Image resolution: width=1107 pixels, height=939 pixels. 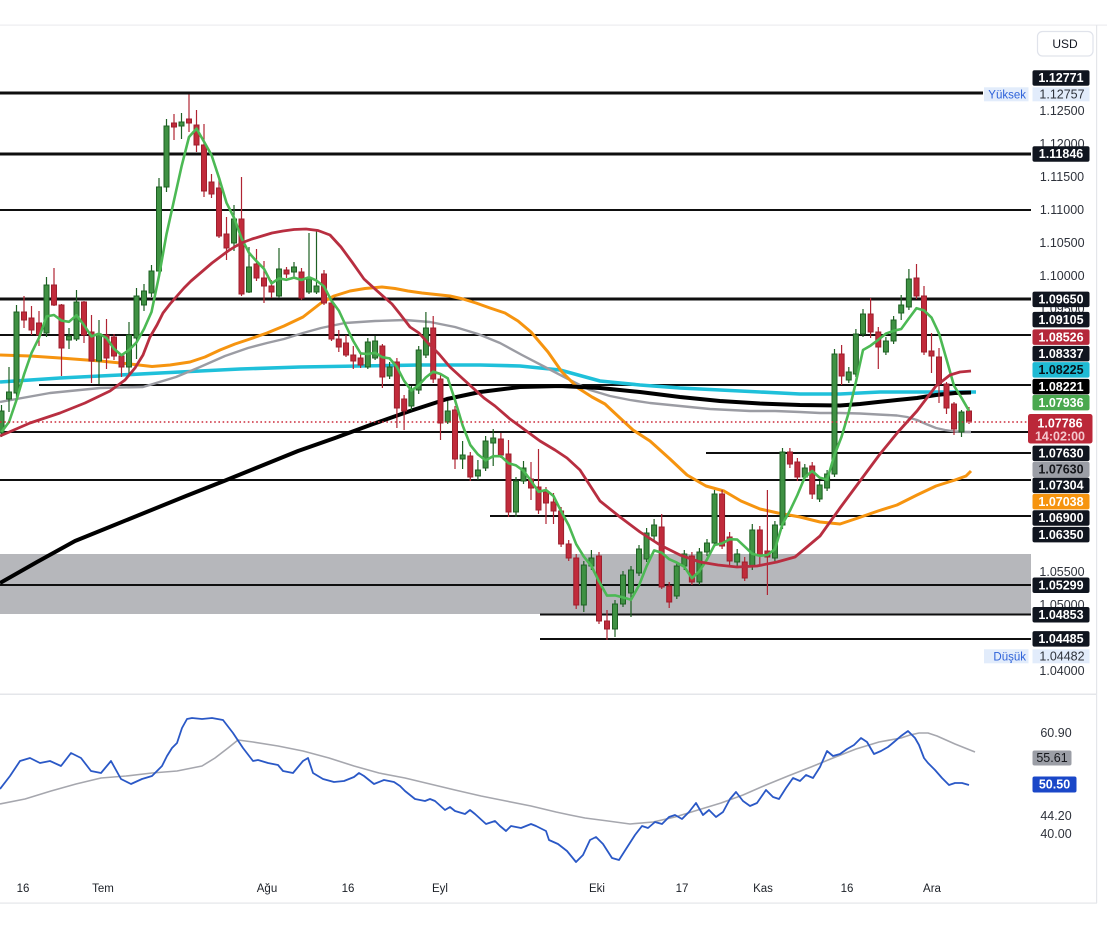 What do you see at coordinates (1060, 337) in the screenshot?
I see `svg-text: 1.08526` at bounding box center [1060, 337].